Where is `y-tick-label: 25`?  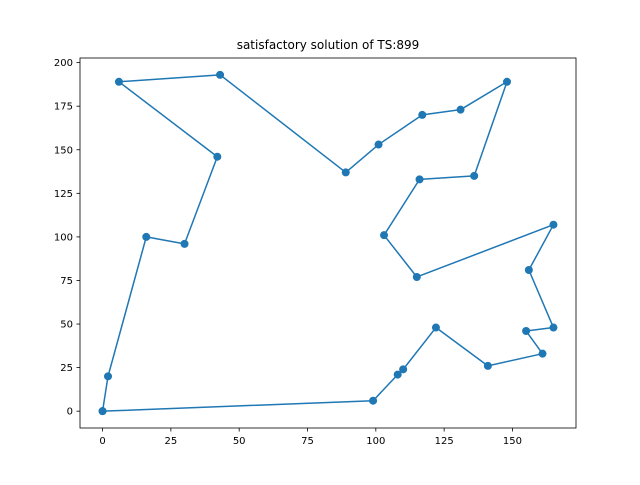 y-tick-label: 25 is located at coordinates (66, 368).